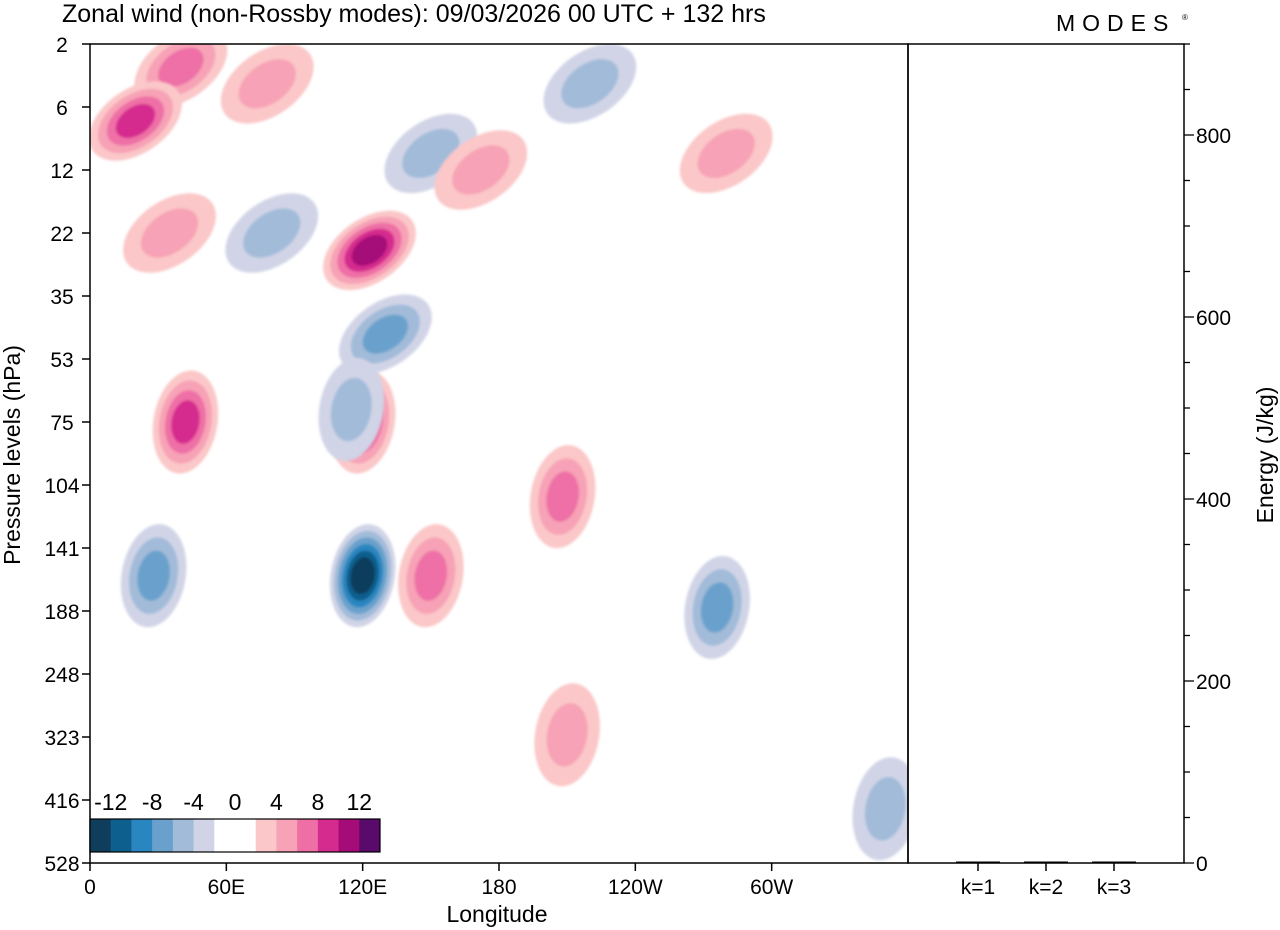  Describe the element at coordinates (438, 881) in the screenshot. I see `longitude-axis: 0 60E 120E 180 120W 60W` at that location.